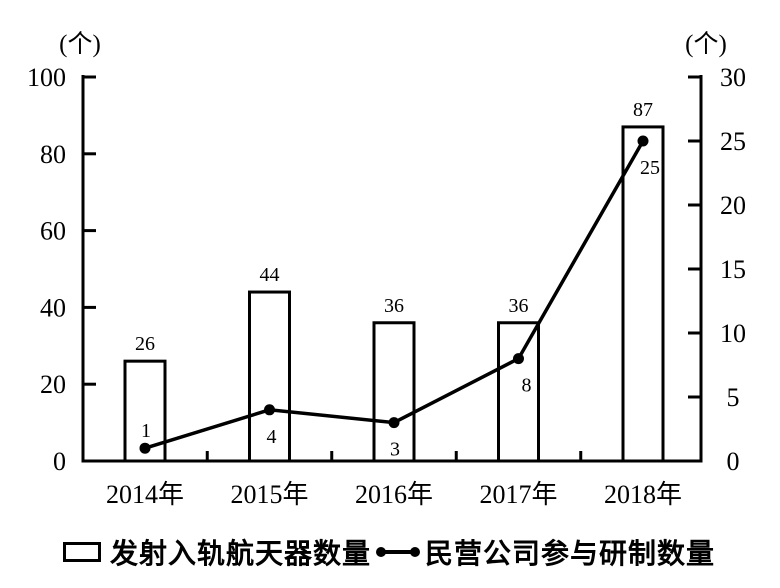  I want to click on bar-value-label: 87, so click(643, 110).